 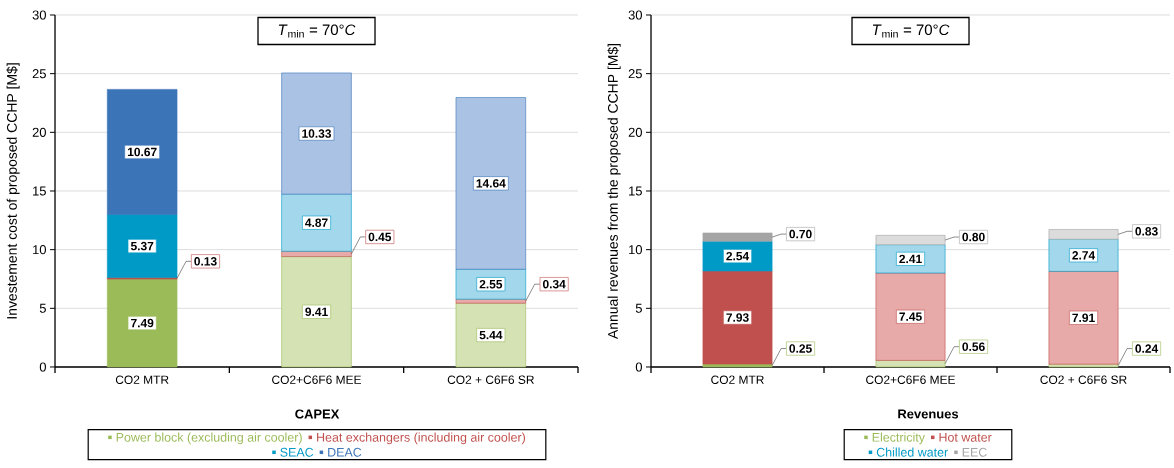 What do you see at coordinates (13, 191) in the screenshot?
I see `y-axis-title: Investement cost of proposed CCHP [M$]` at bounding box center [13, 191].